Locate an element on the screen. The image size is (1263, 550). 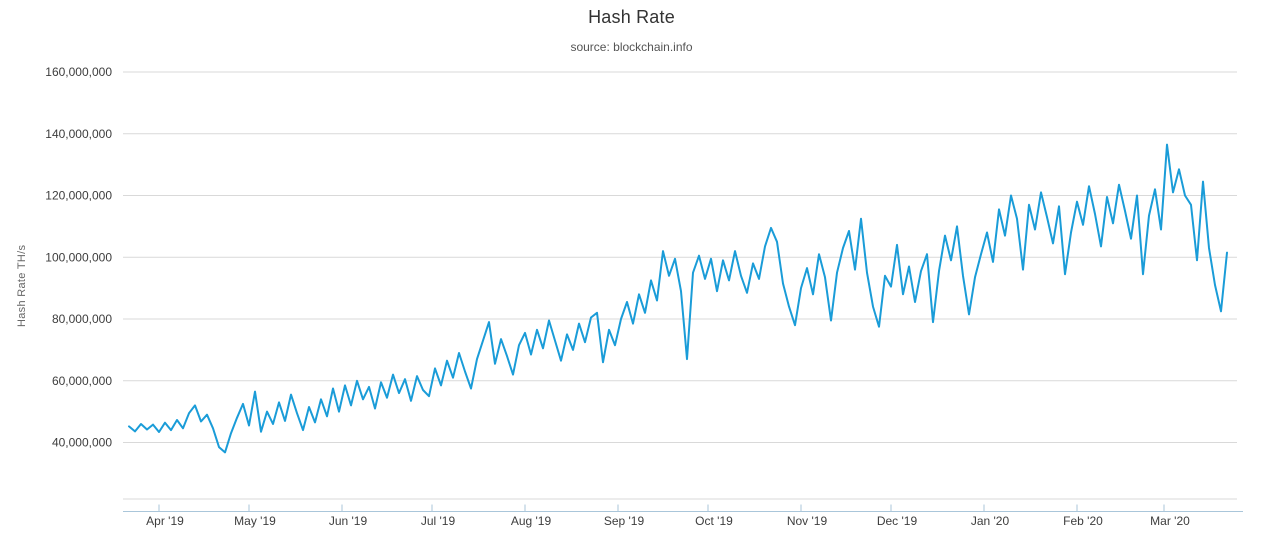
y-tick-label: 140,000,000 is located at coordinates (78, 134).